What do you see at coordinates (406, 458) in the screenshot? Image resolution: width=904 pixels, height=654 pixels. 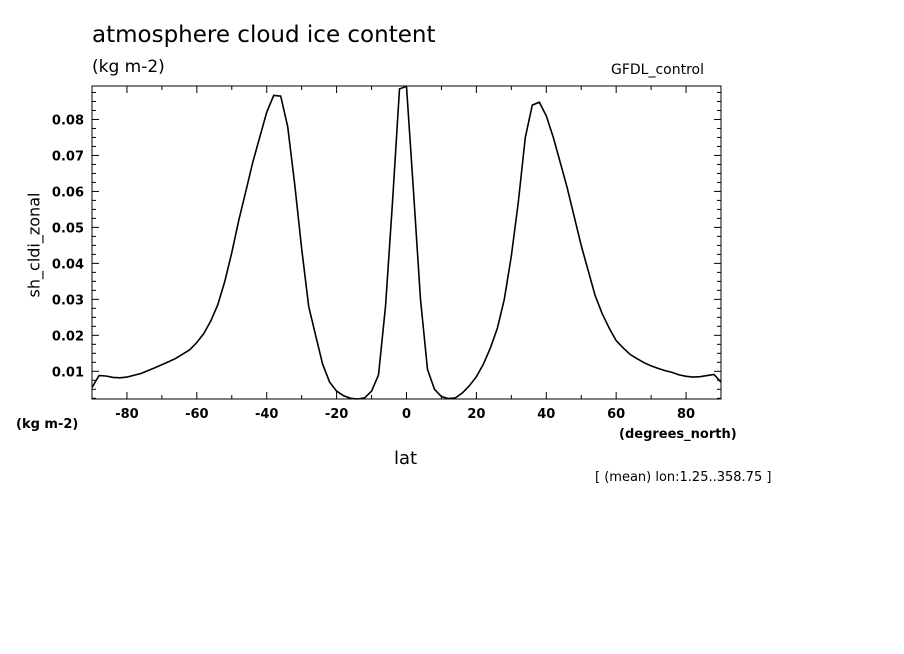 I see `x-axis-label: lat` at bounding box center [406, 458].